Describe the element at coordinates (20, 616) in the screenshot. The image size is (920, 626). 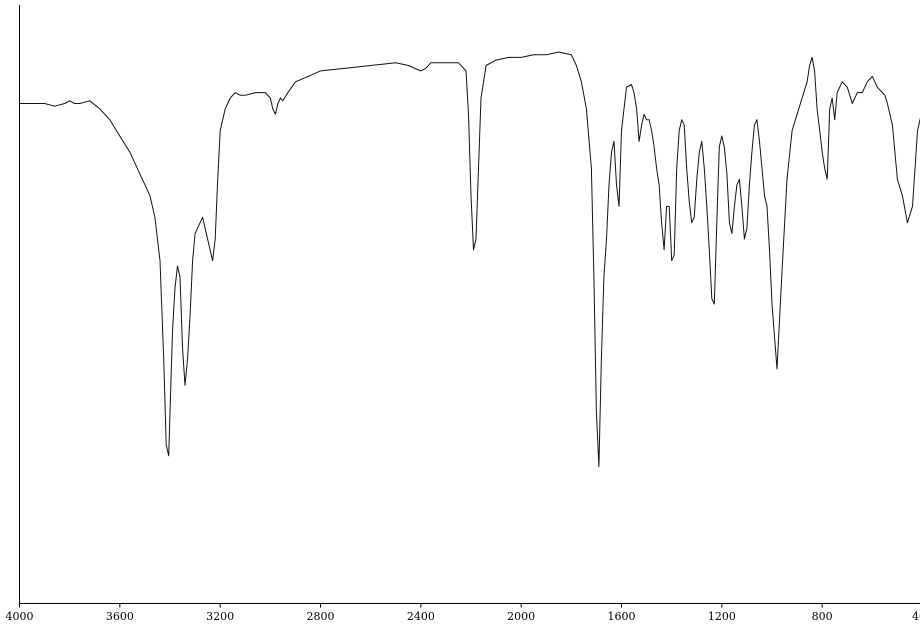
I see `x-tick-label: 4000` at that location.